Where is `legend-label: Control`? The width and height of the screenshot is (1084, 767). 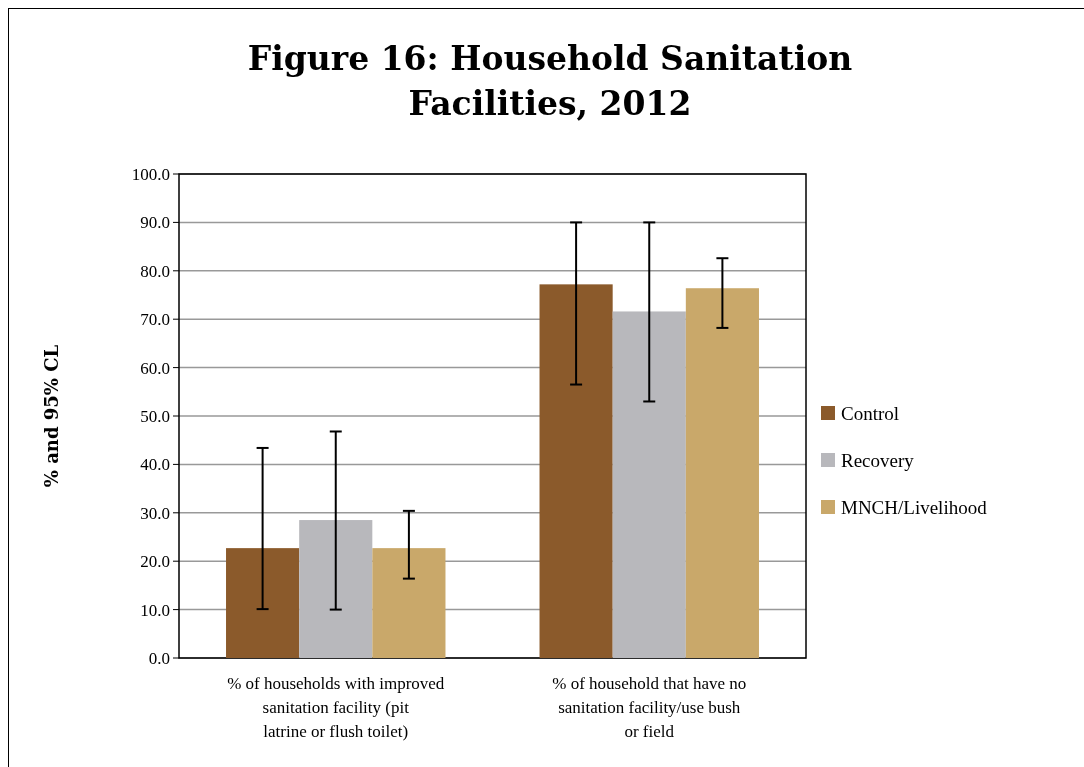 legend-label: Control is located at coordinates (870, 413).